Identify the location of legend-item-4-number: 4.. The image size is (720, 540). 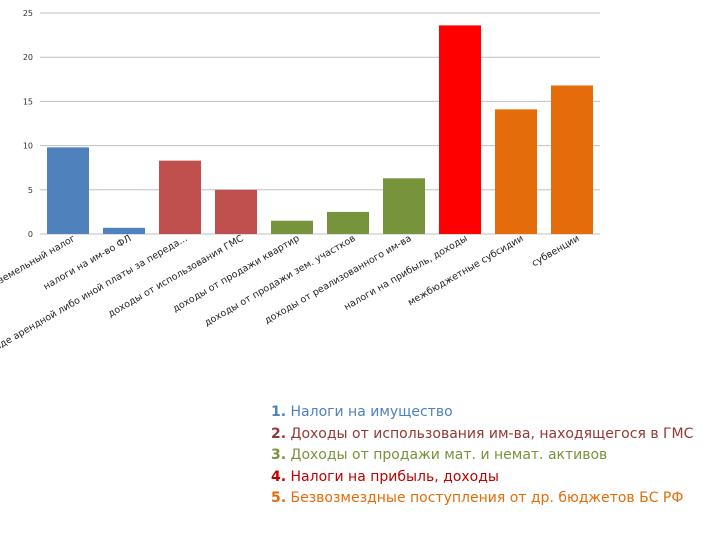
(279, 476).